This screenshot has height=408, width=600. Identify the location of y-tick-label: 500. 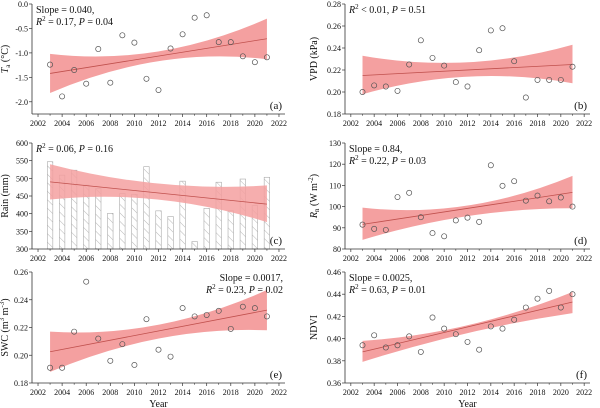
(22, 178).